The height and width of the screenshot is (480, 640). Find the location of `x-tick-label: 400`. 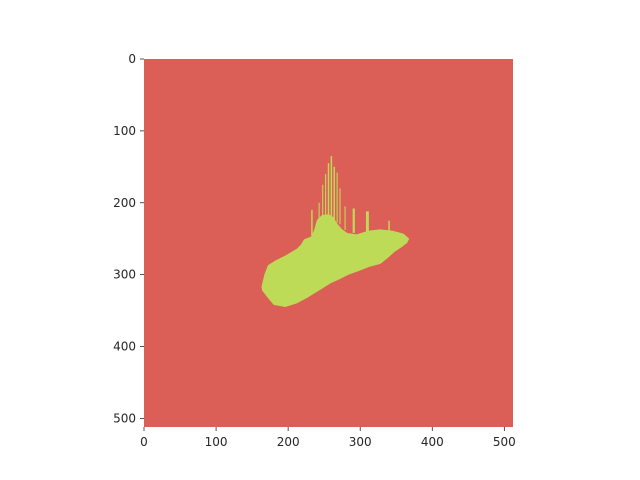

x-tick-label: 400 is located at coordinates (432, 442).